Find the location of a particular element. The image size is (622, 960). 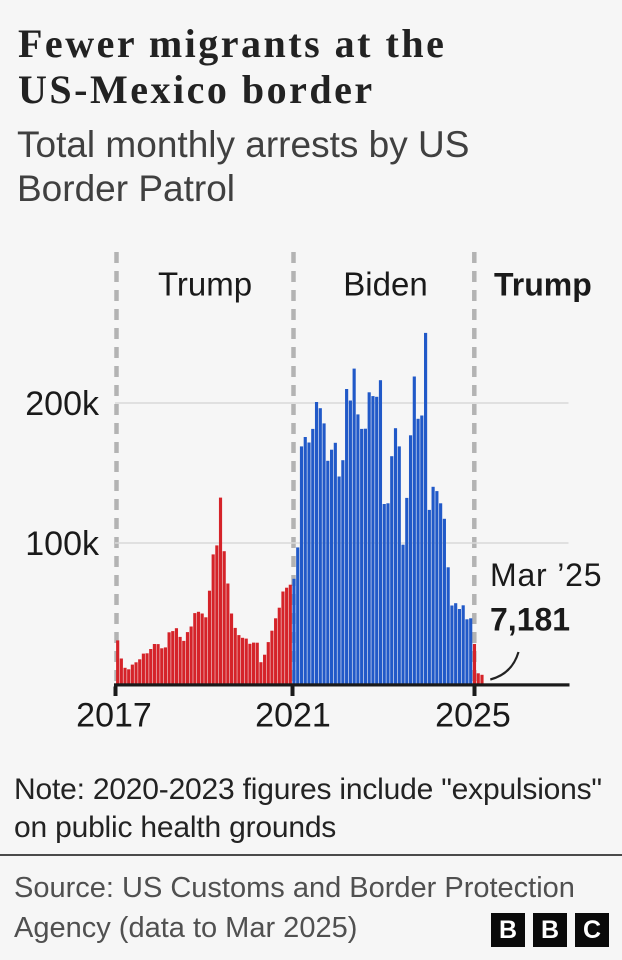

svg-text: 2025 is located at coordinates (473, 716).